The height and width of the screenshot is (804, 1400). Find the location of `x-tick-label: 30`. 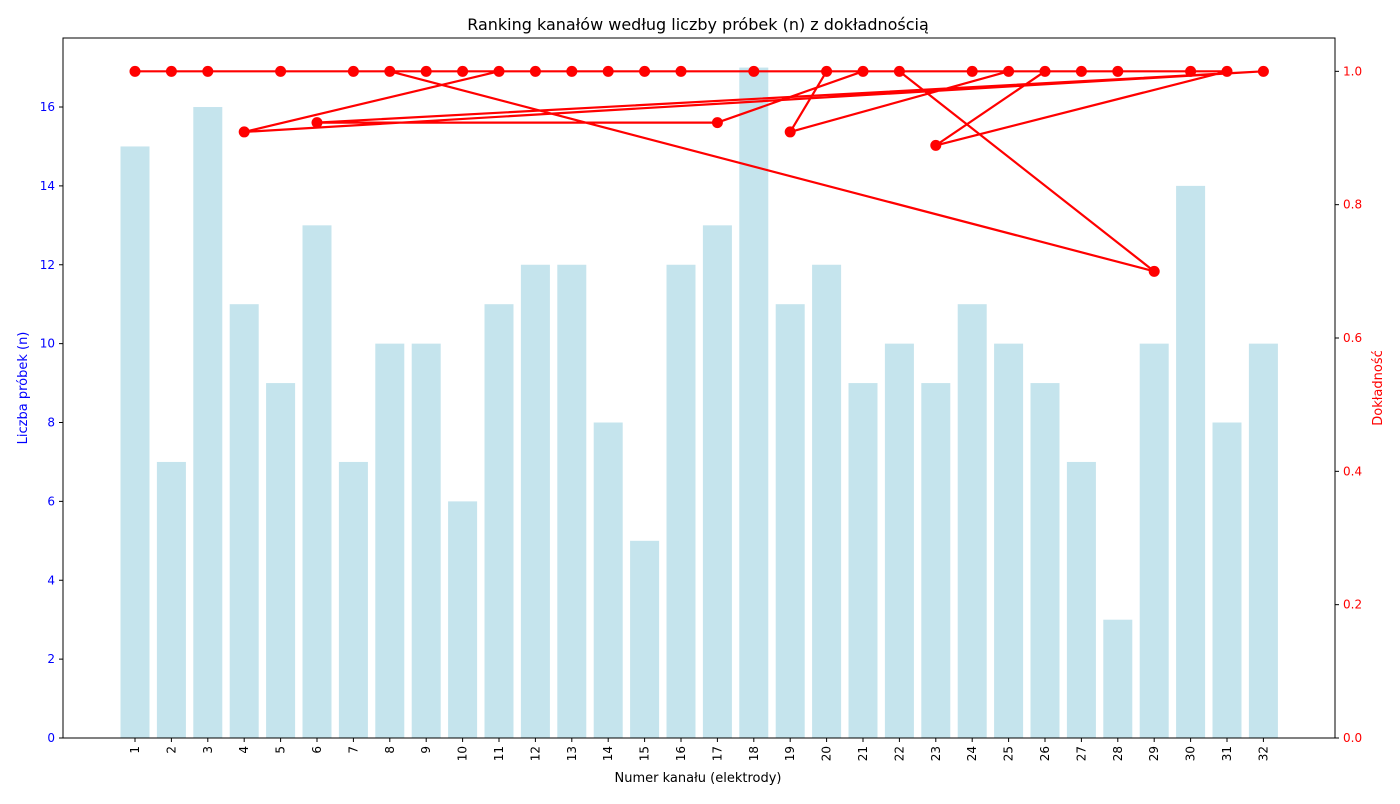

x-tick-label: 30 is located at coordinates (1191, 753).